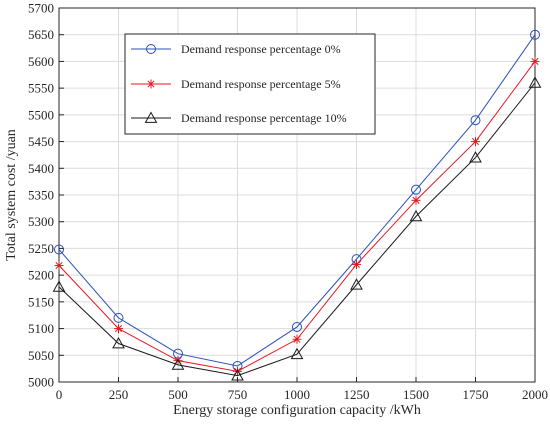  I want to click on legend-item-2: Demand response percentage 10%, so click(239, 118).